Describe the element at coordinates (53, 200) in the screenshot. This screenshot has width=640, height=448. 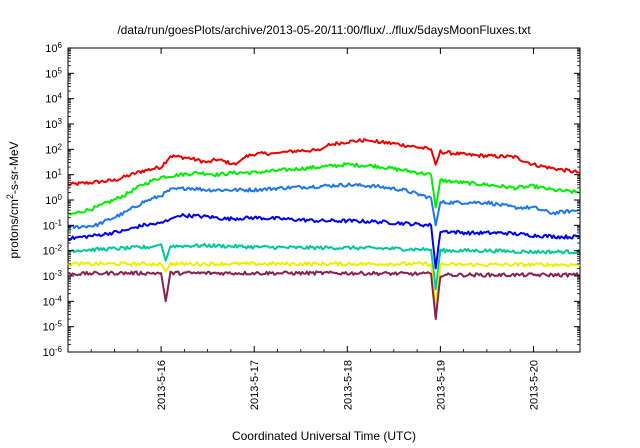
I see `y-tick-label: 10⁰` at that location.